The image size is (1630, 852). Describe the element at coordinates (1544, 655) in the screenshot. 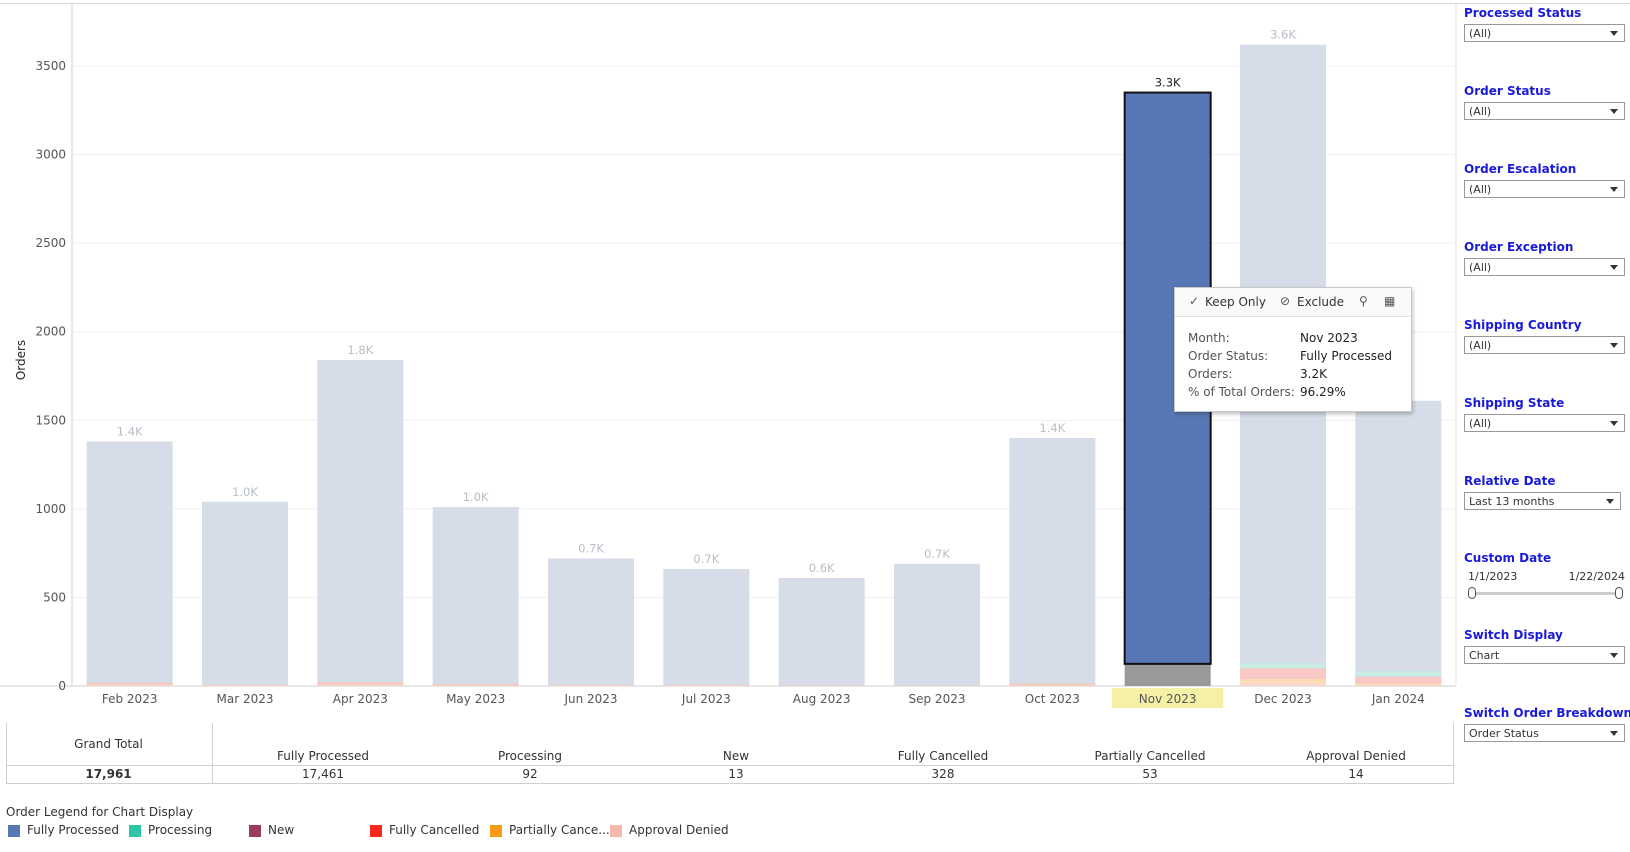

I see `switch-display-select: Chart` at that location.